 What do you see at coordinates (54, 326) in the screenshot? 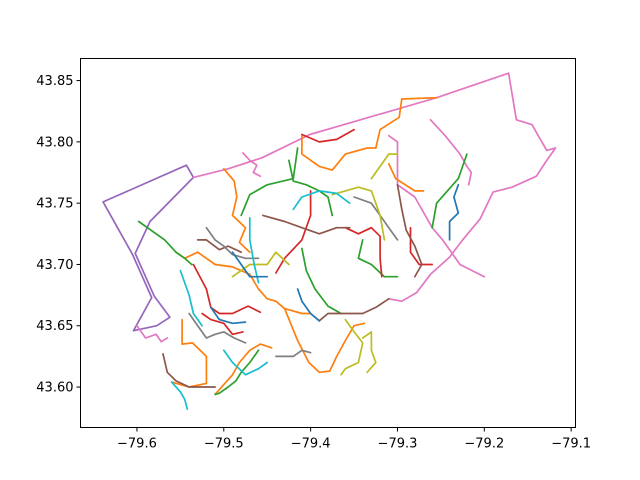
I see `y-tick-label-2: 43.65` at bounding box center [54, 326].